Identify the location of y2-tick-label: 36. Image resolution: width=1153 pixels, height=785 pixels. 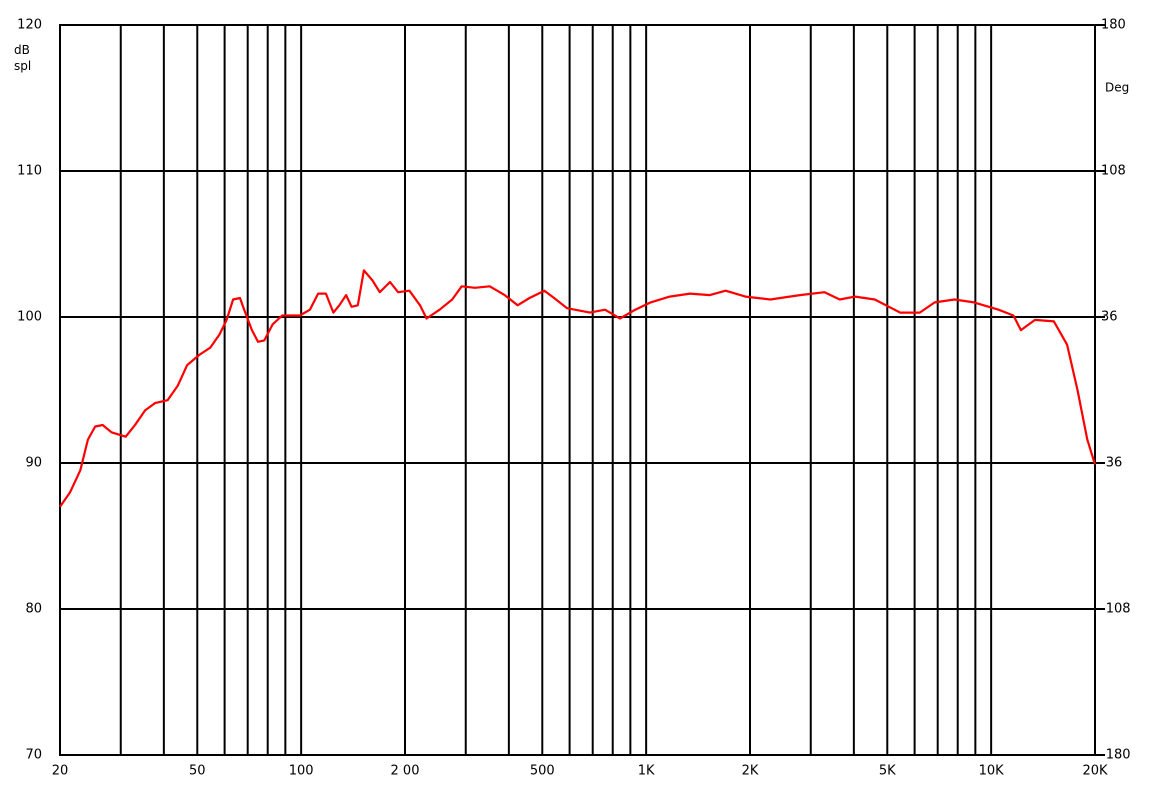
(1109, 317).